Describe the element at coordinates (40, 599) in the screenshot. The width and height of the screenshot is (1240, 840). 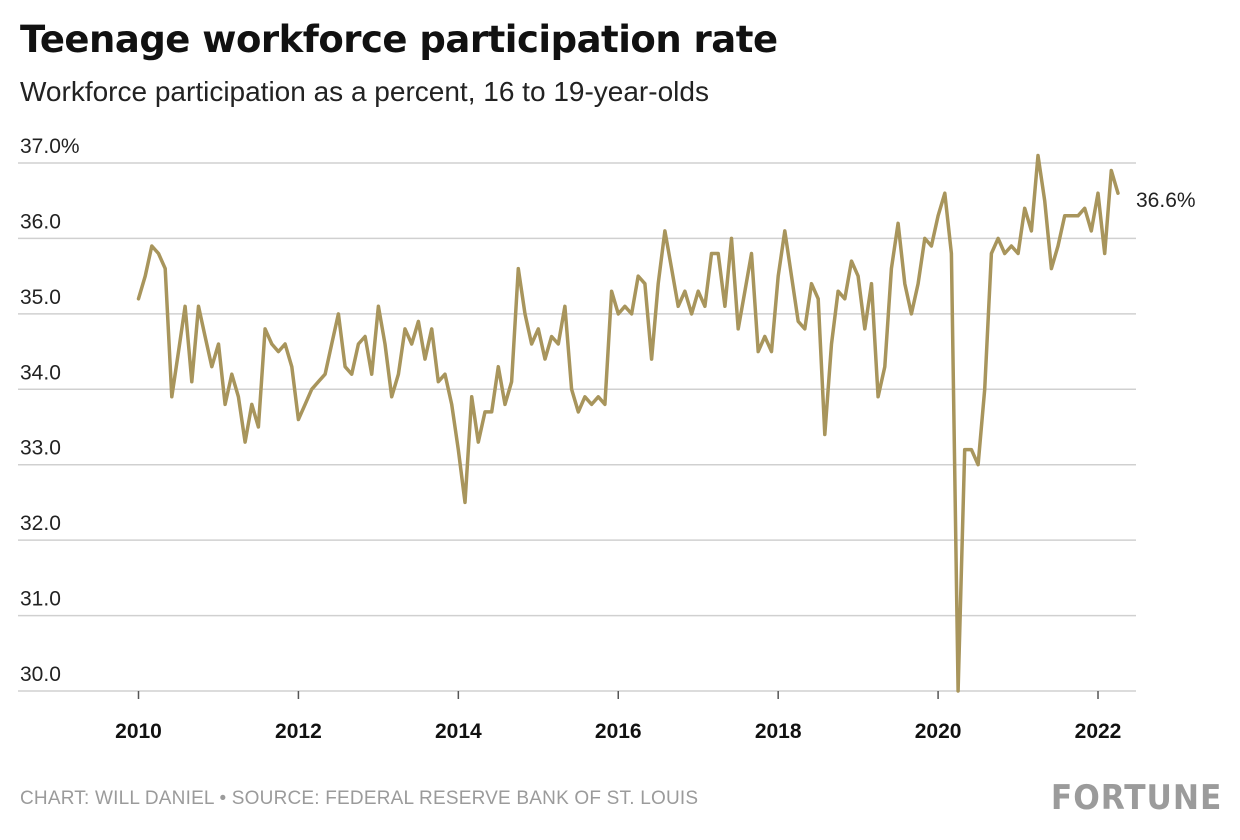
I see `y-tick-label: 31.0` at that location.